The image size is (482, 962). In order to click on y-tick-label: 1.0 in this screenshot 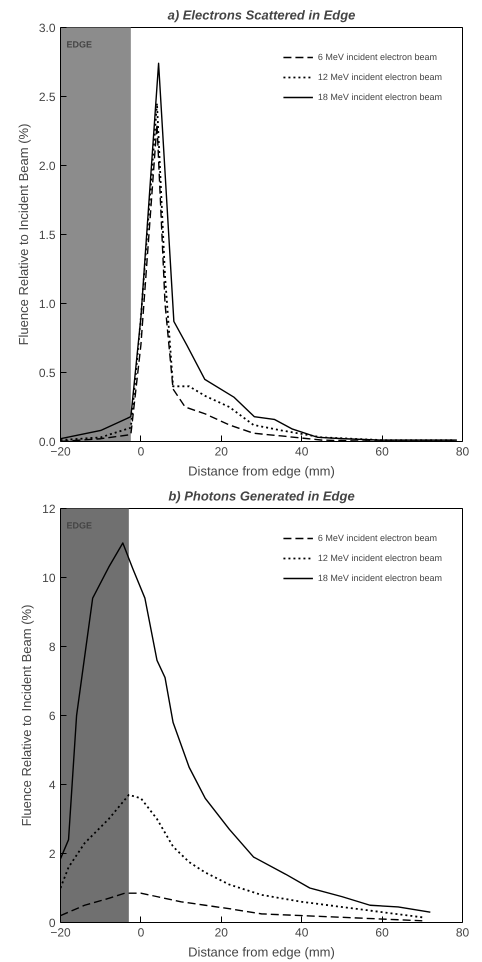, I will do `click(47, 304)`.